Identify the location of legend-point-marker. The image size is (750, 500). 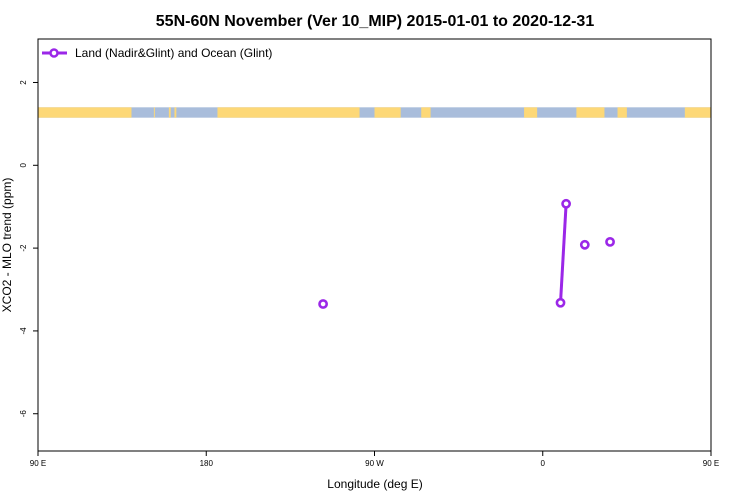
(54, 53).